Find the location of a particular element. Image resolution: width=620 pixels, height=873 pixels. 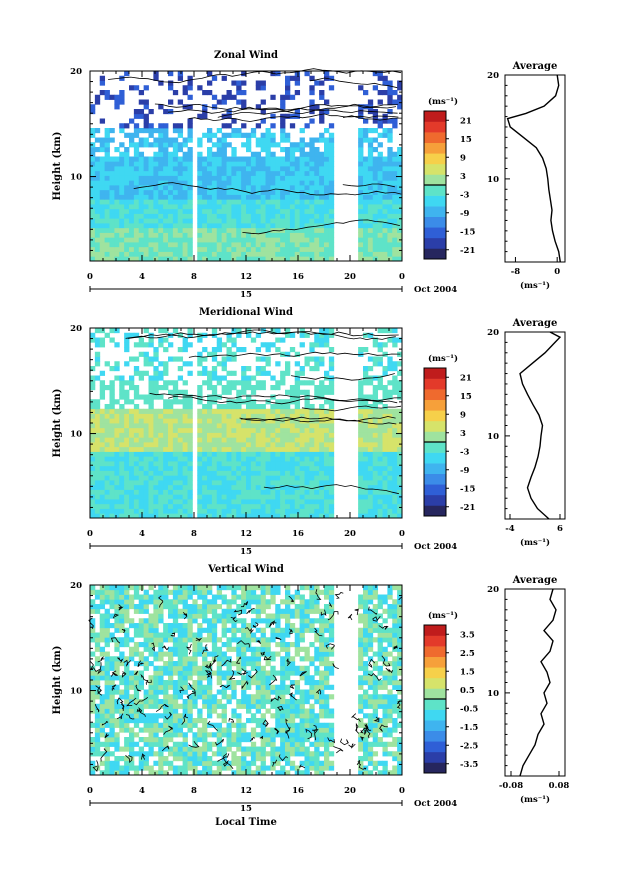

colorbar-swatch is located at coordinates (435, 447).